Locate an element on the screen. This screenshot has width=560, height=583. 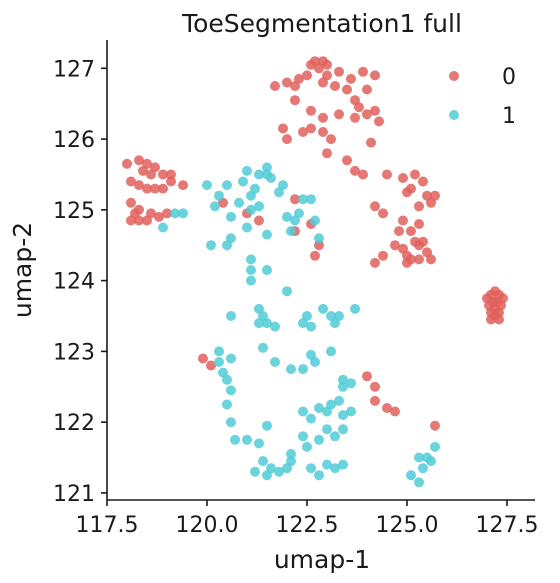
legend-label-0: 0 is located at coordinates (509, 77).